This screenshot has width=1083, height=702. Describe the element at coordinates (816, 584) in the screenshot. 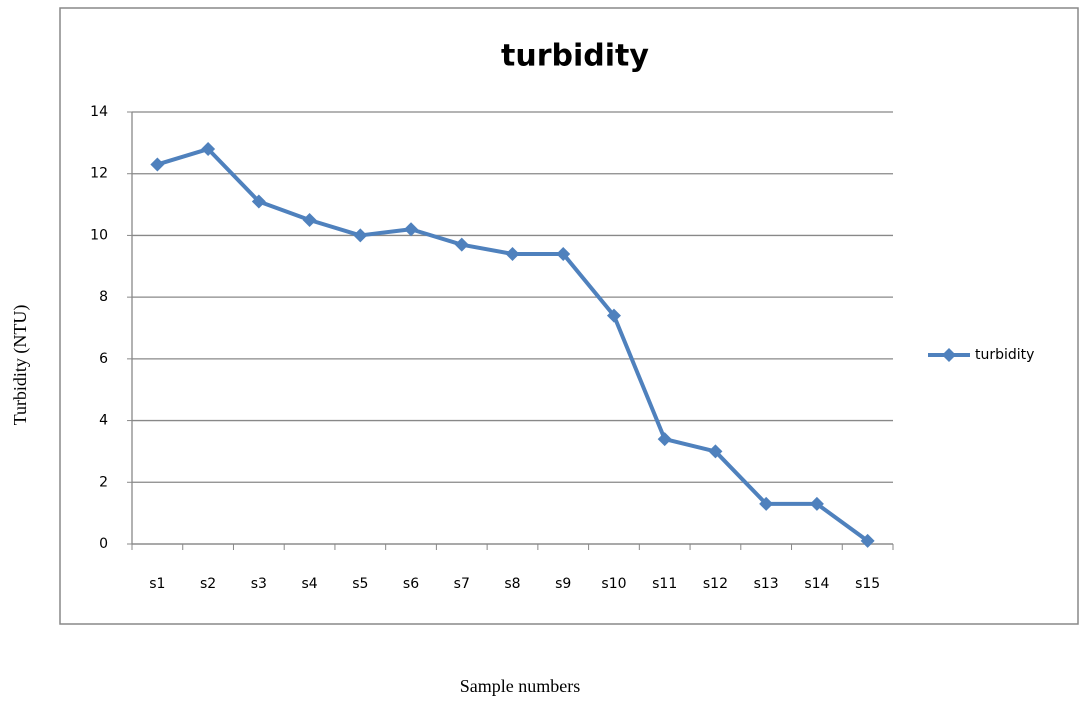

I see `x-tick-label: s14` at that location.